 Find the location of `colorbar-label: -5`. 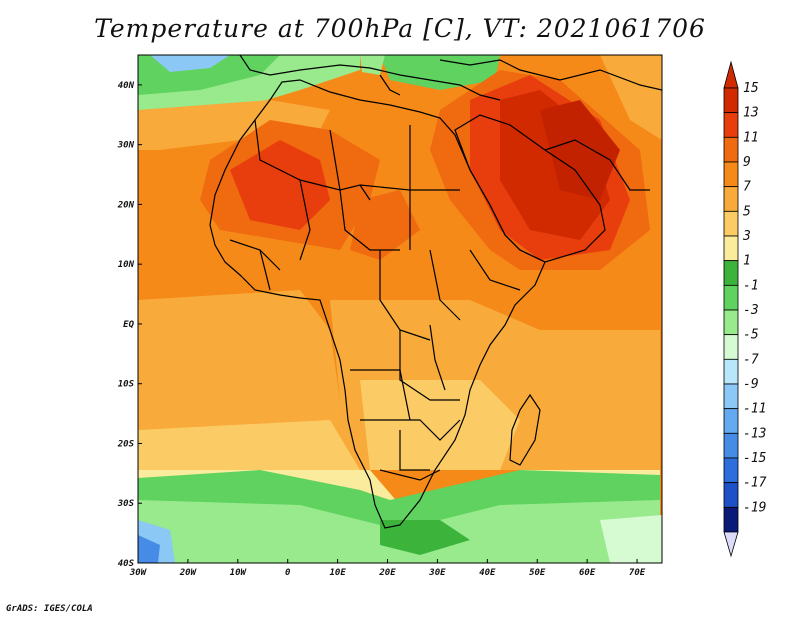

colorbar-label: -5 is located at coordinates (751, 335).